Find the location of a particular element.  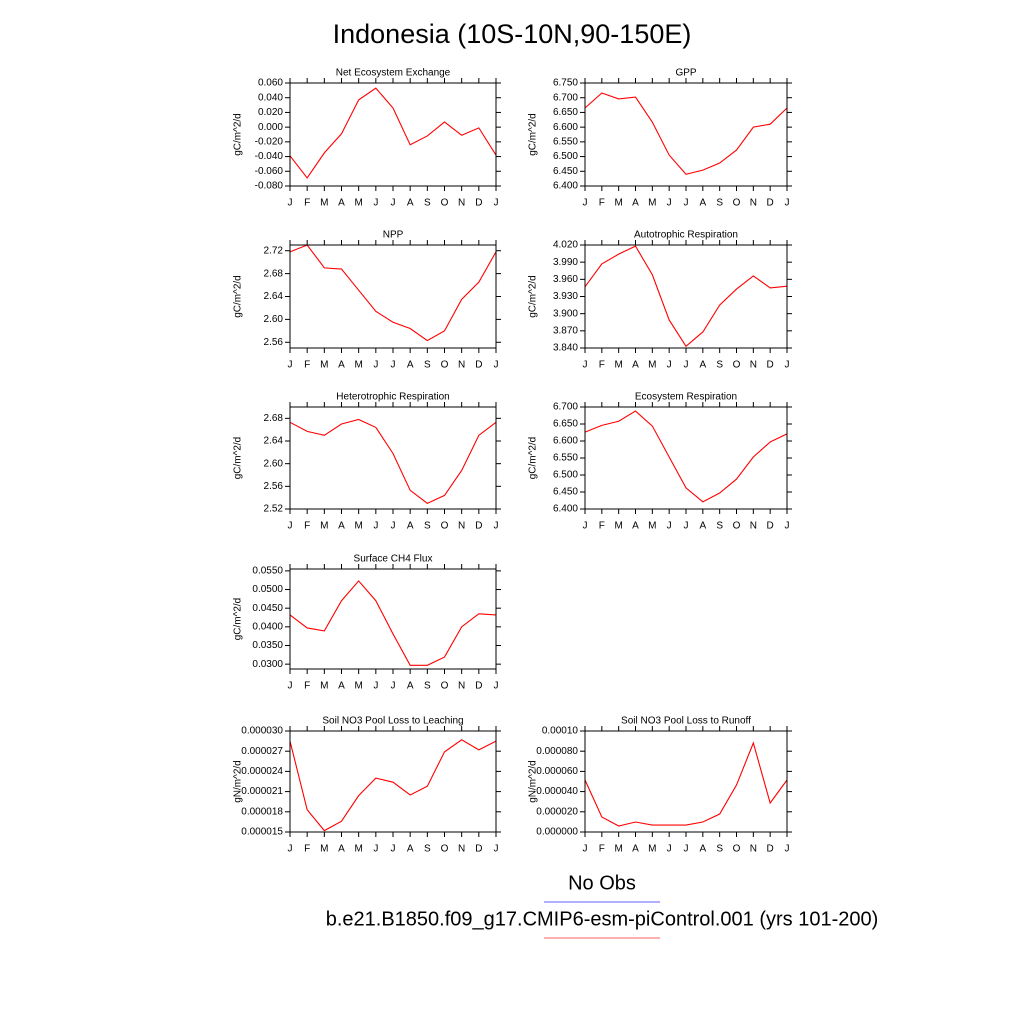

y-tick-label: 6.400 is located at coordinates (565, 186).